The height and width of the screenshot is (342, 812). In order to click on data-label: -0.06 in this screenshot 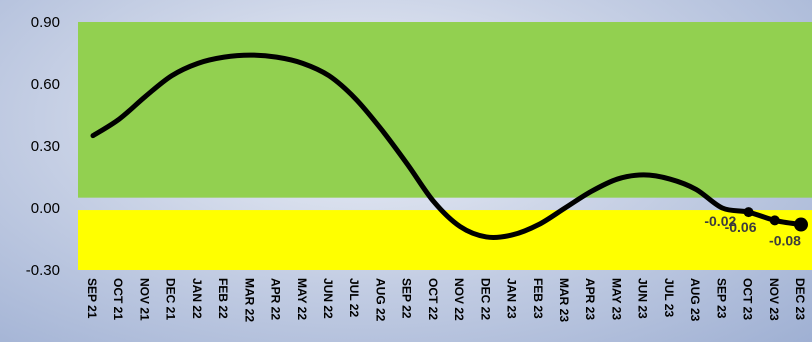, I will do `click(741, 227)`.